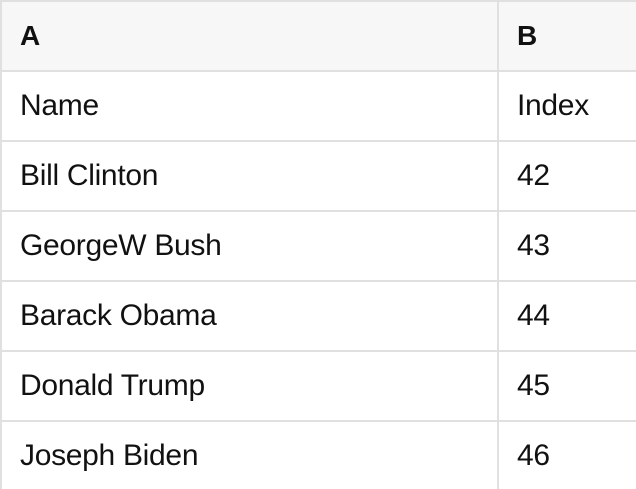 Image resolution: width=636 pixels, height=489 pixels. What do you see at coordinates (567, 317) in the screenshot?
I see `cell-b4: 44` at bounding box center [567, 317].